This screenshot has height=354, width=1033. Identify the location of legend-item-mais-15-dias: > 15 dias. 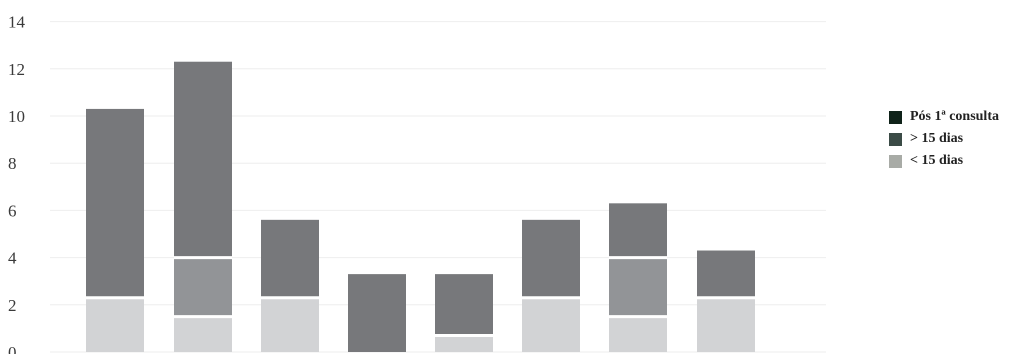
(944, 139).